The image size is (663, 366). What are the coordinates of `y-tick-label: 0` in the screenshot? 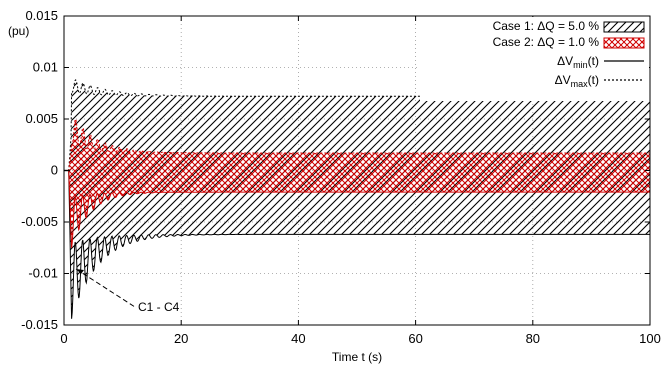 It's located at (54, 170).